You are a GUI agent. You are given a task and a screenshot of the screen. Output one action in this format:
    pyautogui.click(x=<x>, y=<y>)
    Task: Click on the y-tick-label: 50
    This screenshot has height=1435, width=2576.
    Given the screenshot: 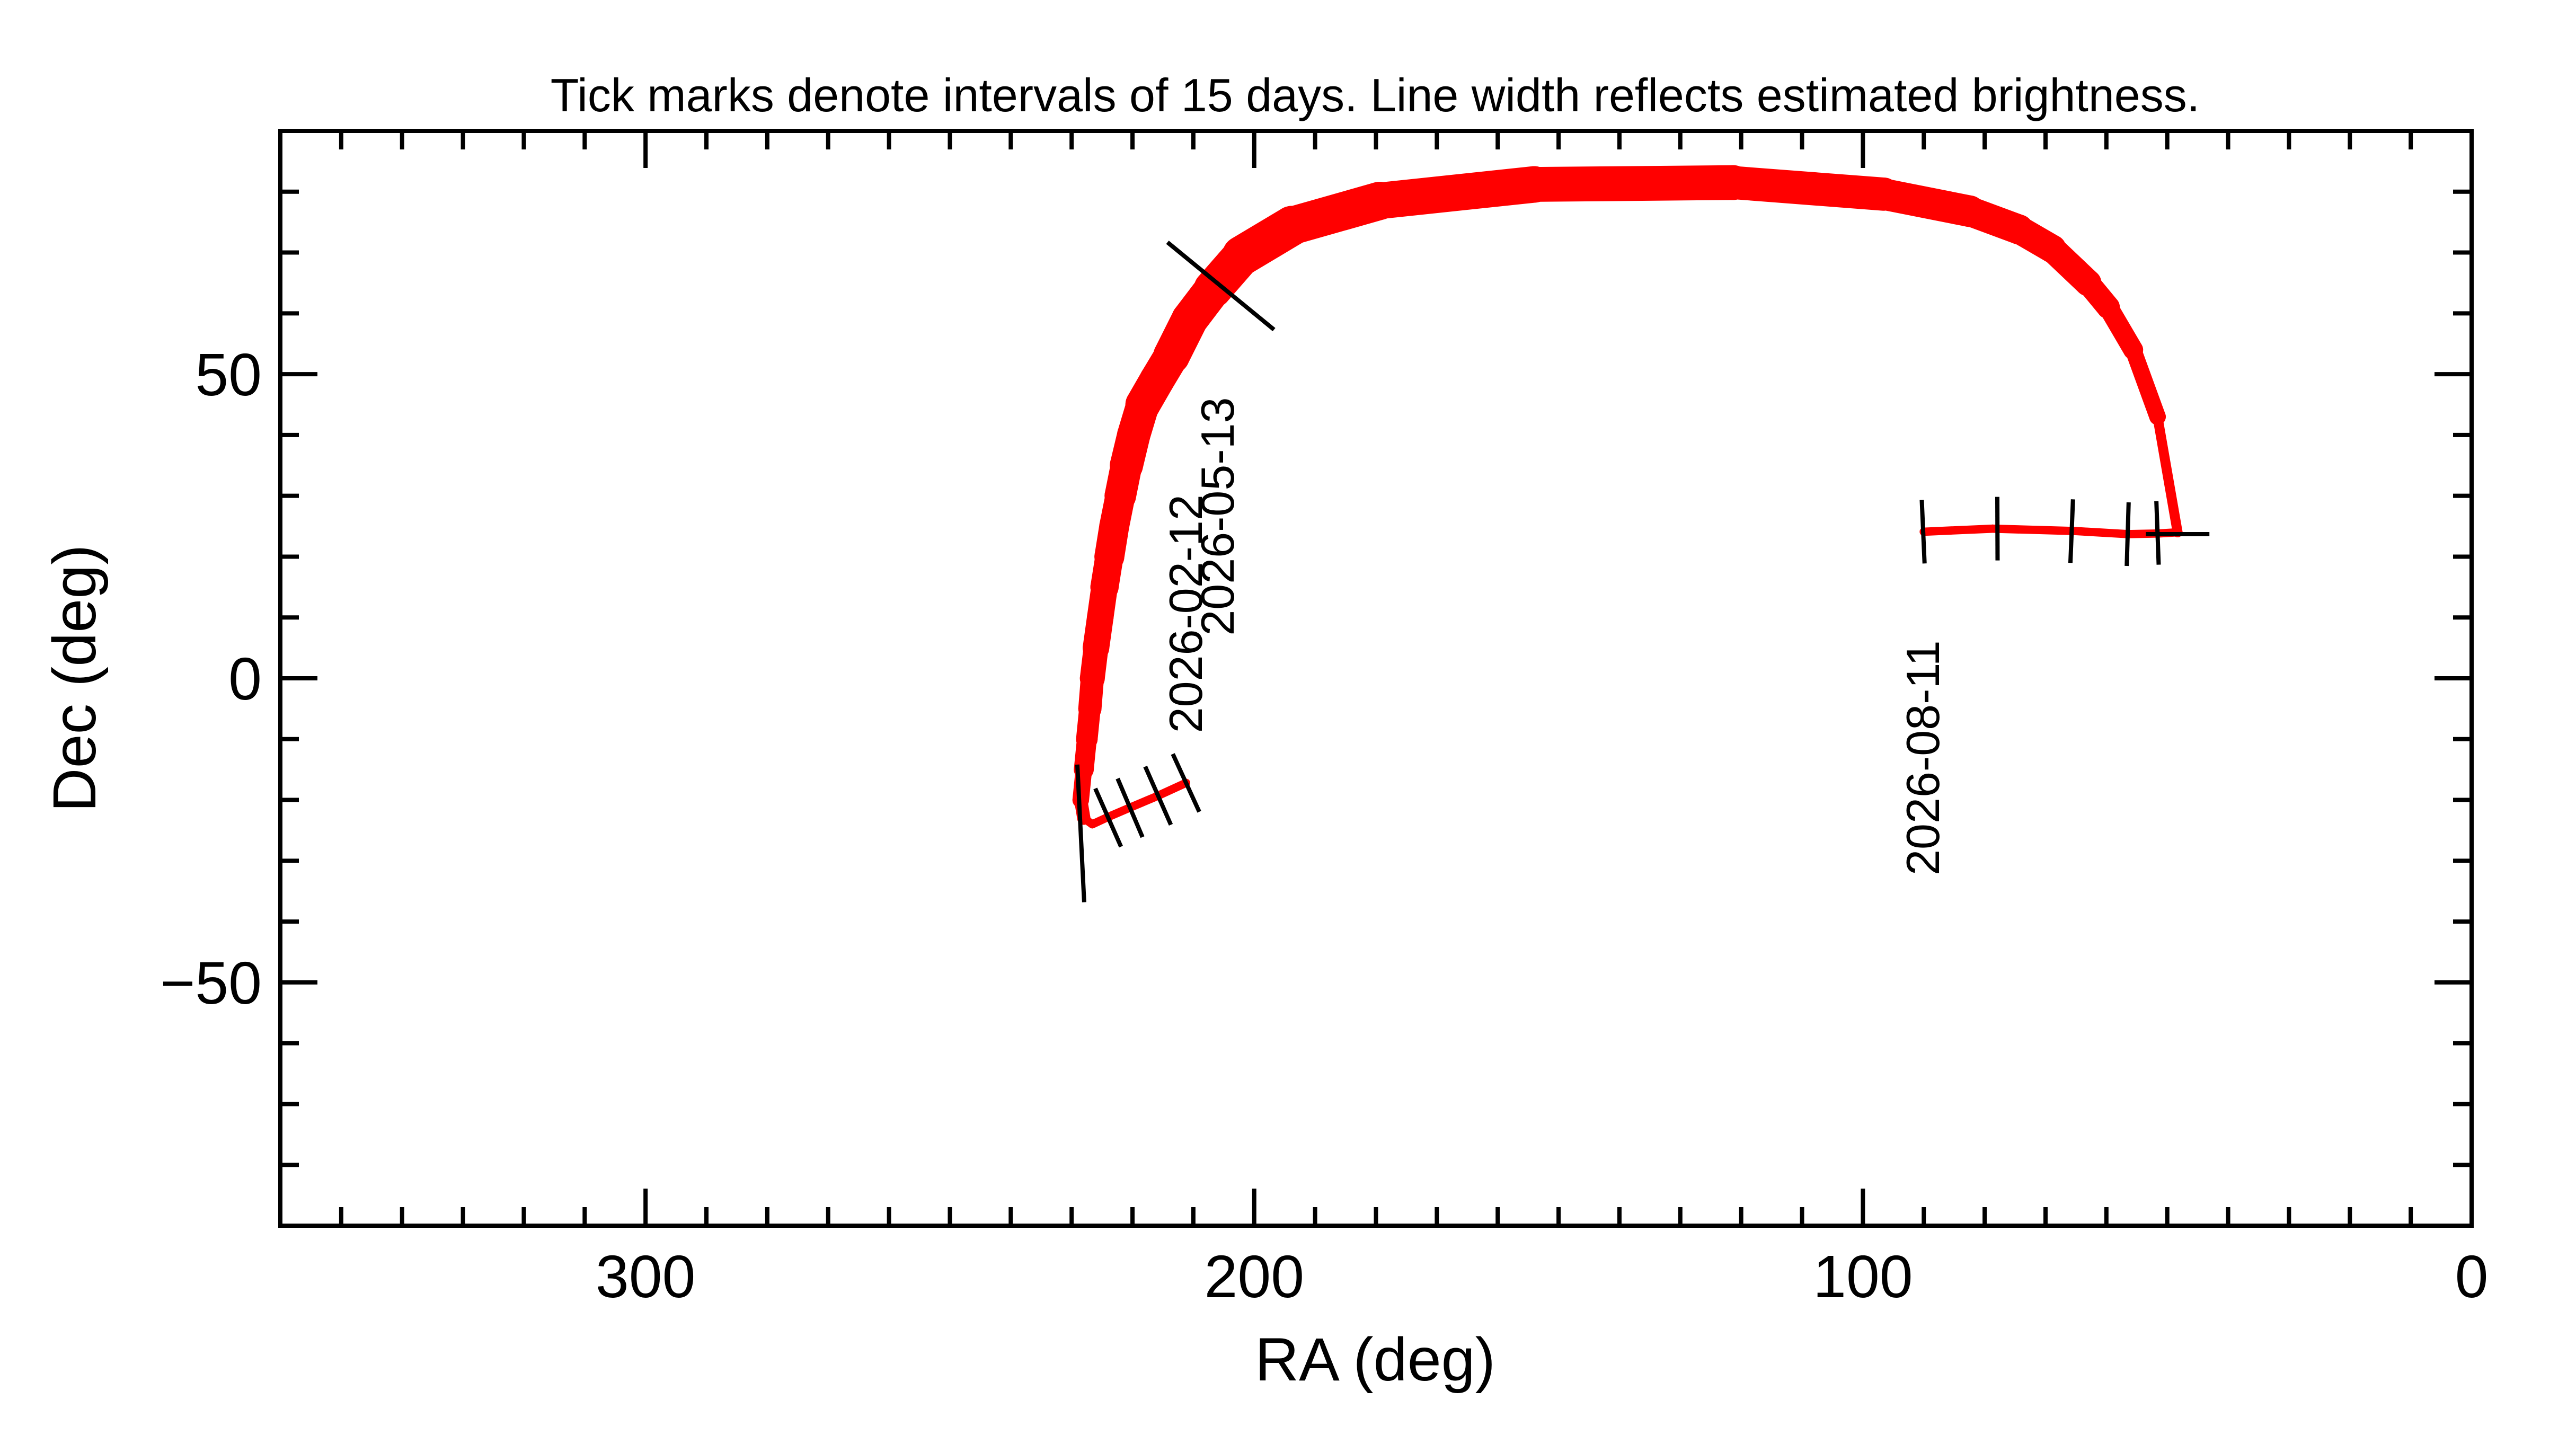 What is the action you would take?
    pyautogui.click(x=228, y=375)
    